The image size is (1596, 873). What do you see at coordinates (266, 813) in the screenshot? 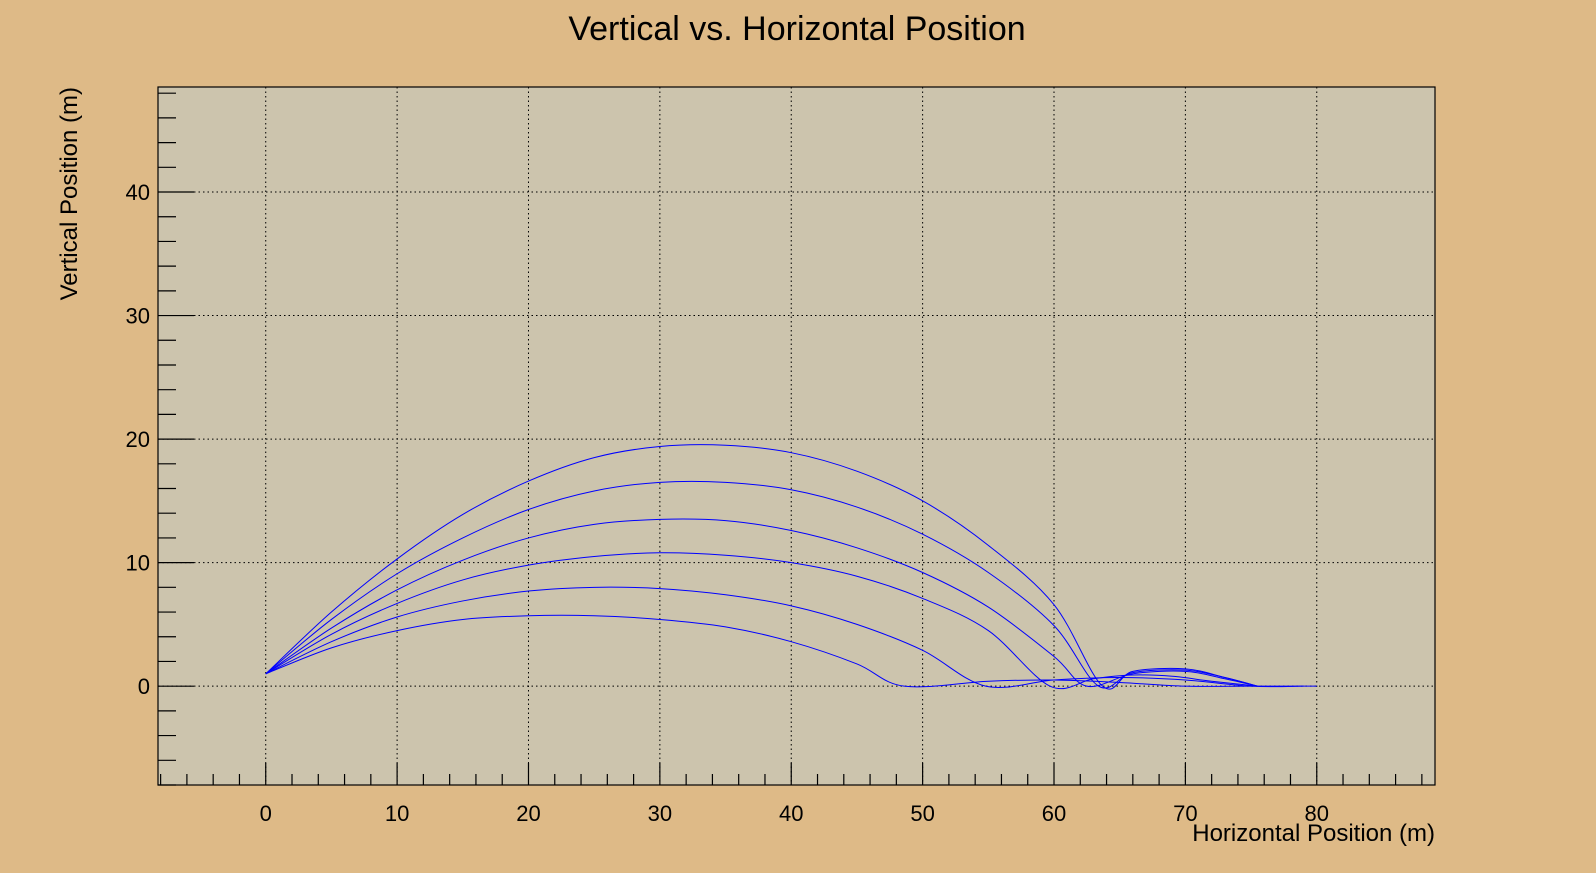
I see `x-tick-label: 0` at bounding box center [266, 813].